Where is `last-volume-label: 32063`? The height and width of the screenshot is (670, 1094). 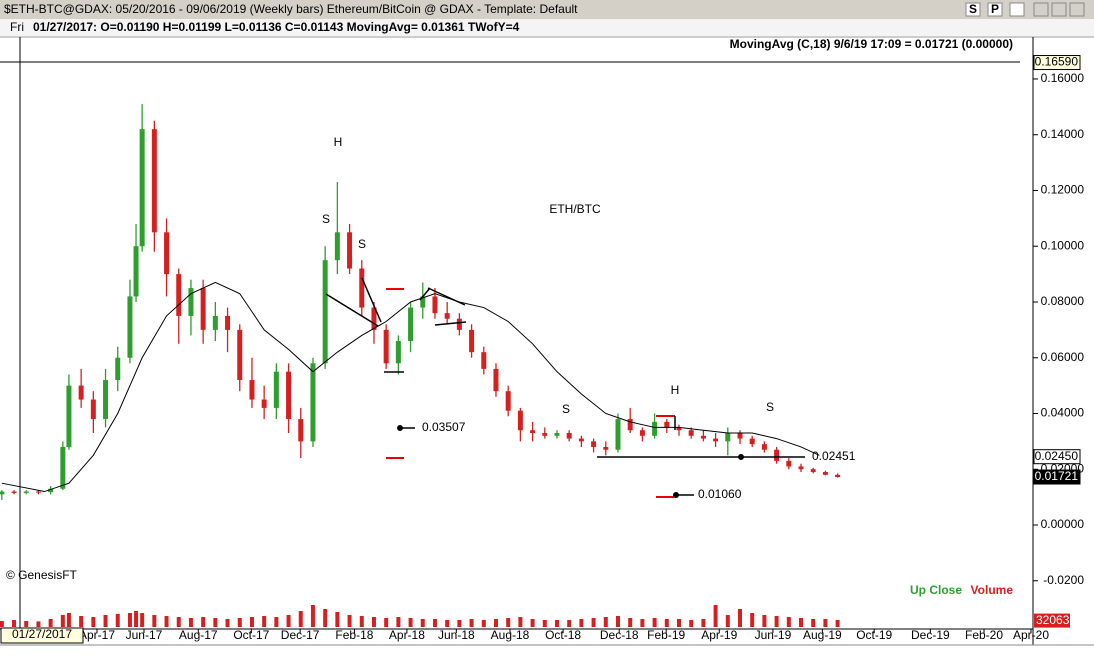 last-volume-label: 32063 is located at coordinates (1053, 620).